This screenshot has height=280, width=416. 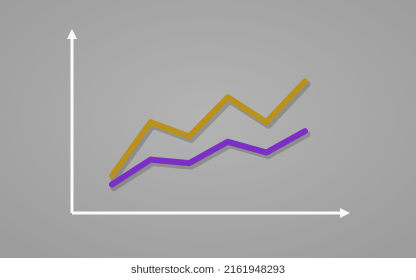 I want to click on line-shadow, so click(x=210, y=161).